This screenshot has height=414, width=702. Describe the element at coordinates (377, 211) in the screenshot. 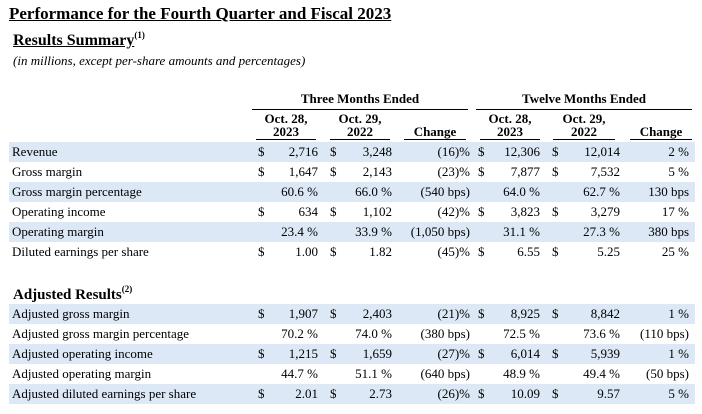

I see `cell-q2: 1,102` at that location.